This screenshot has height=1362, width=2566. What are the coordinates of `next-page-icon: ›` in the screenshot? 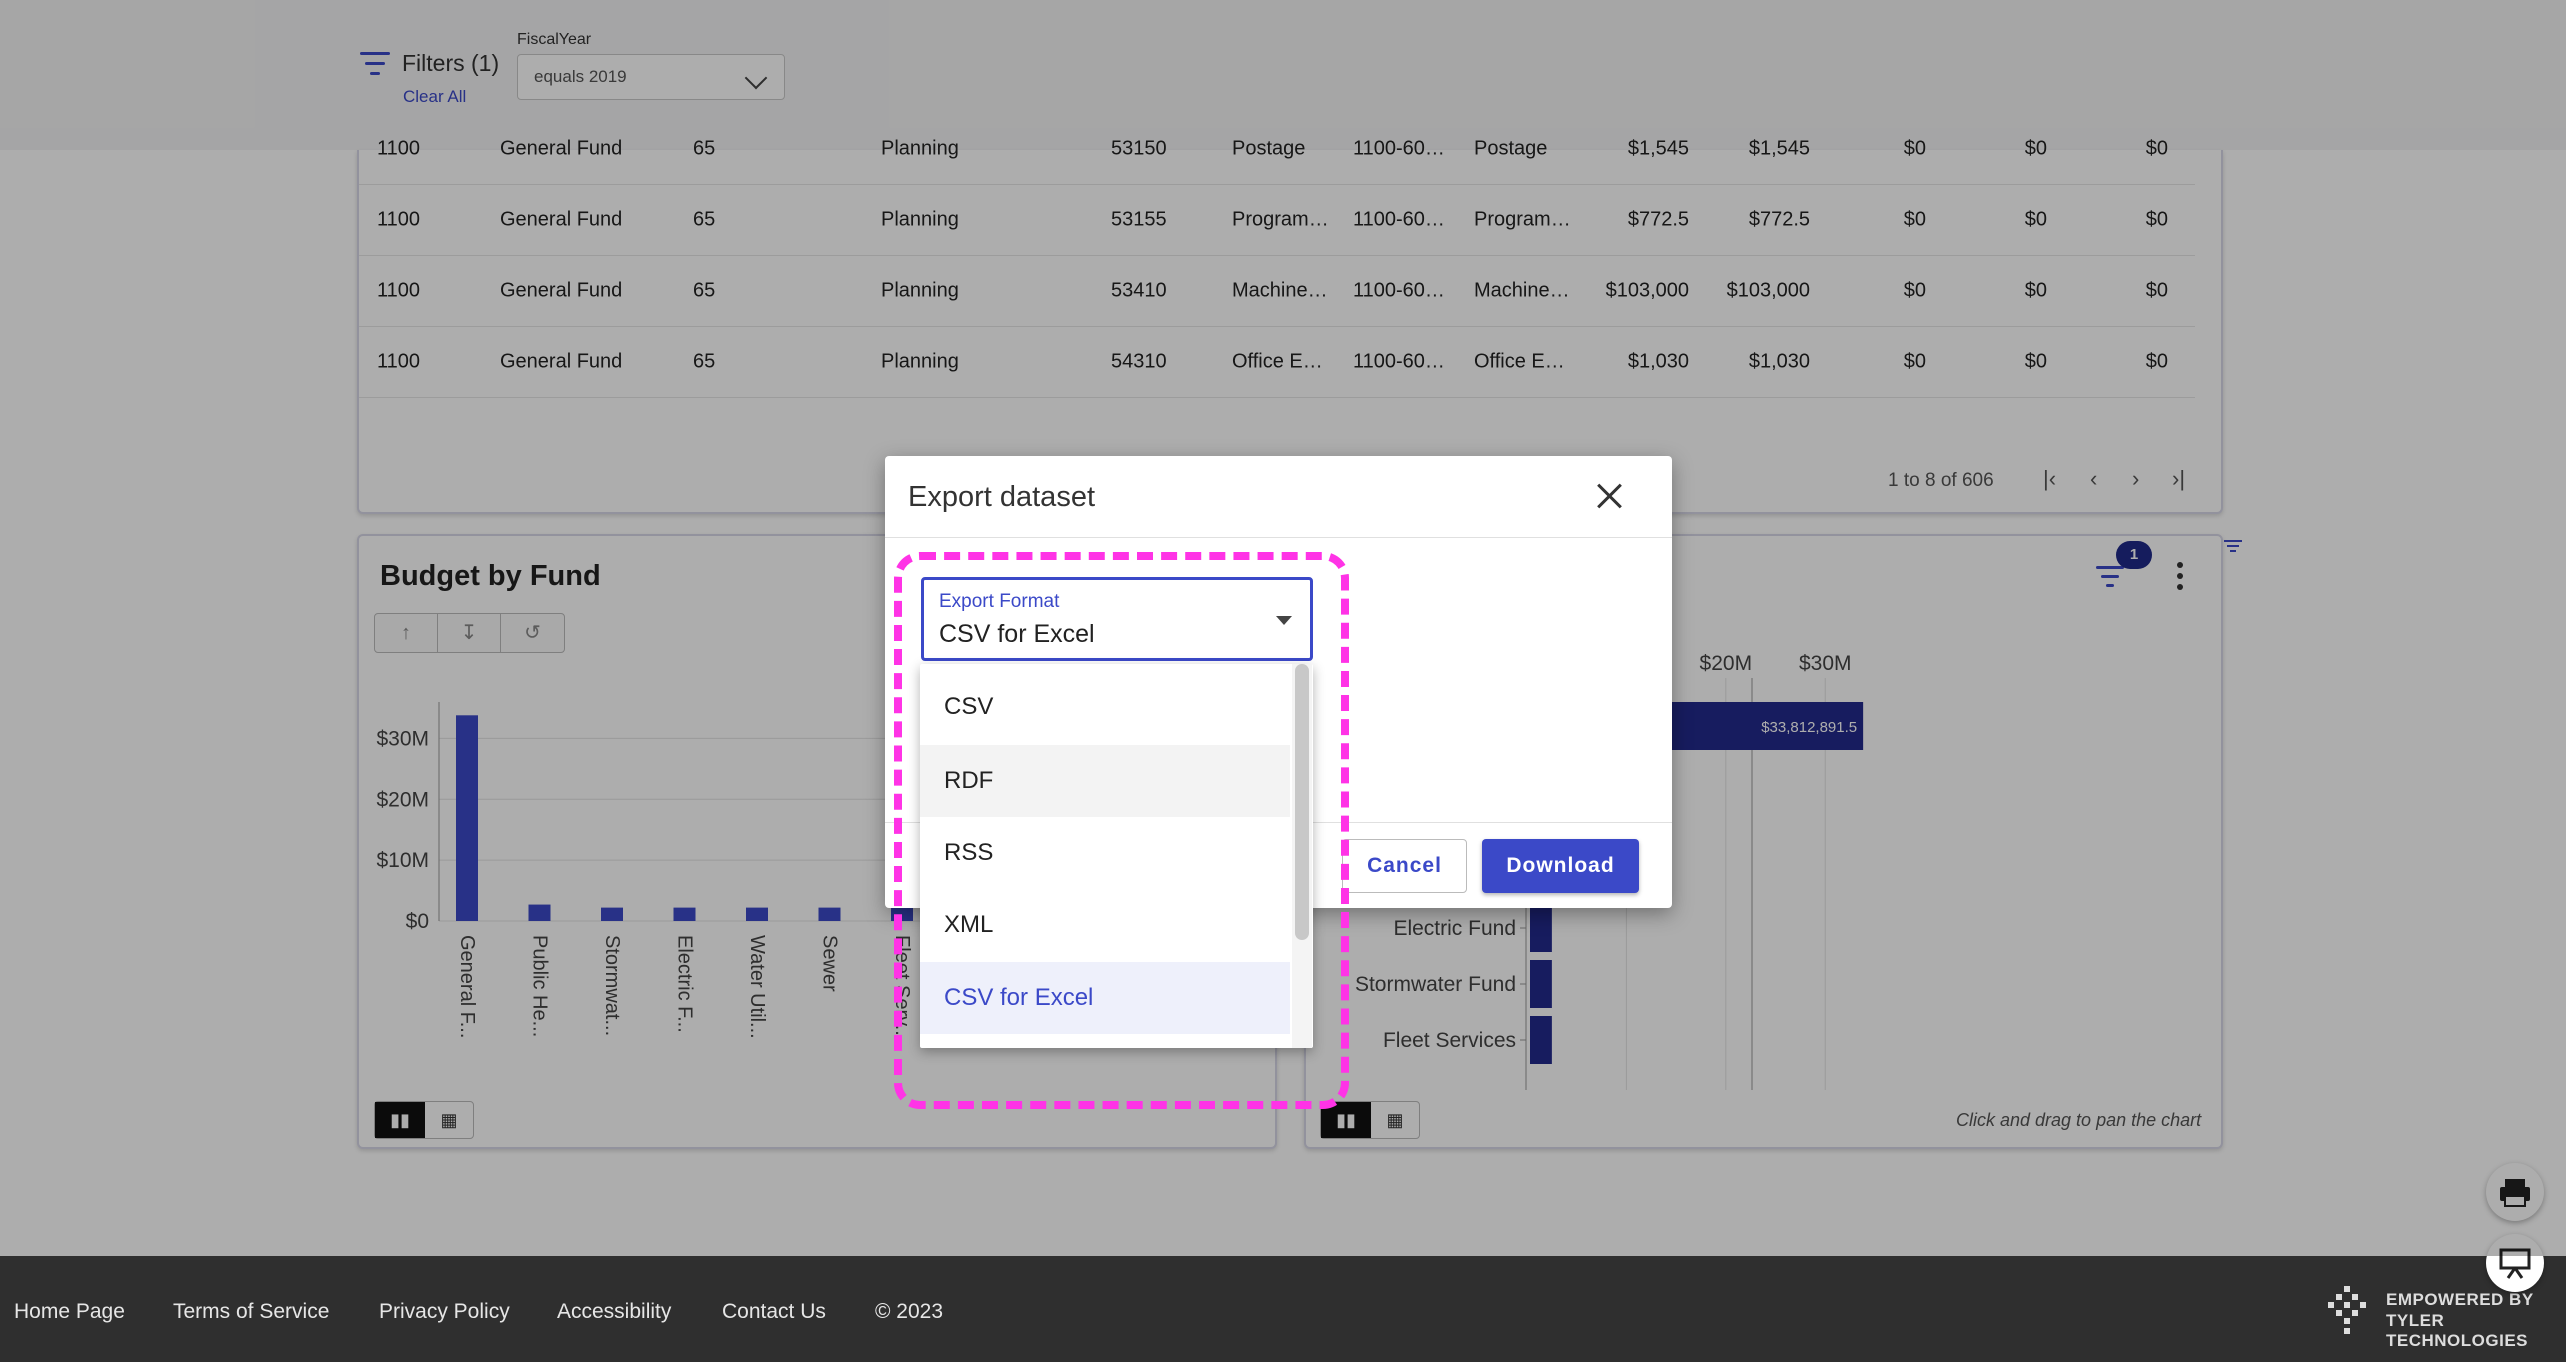 It's located at (2136, 478).